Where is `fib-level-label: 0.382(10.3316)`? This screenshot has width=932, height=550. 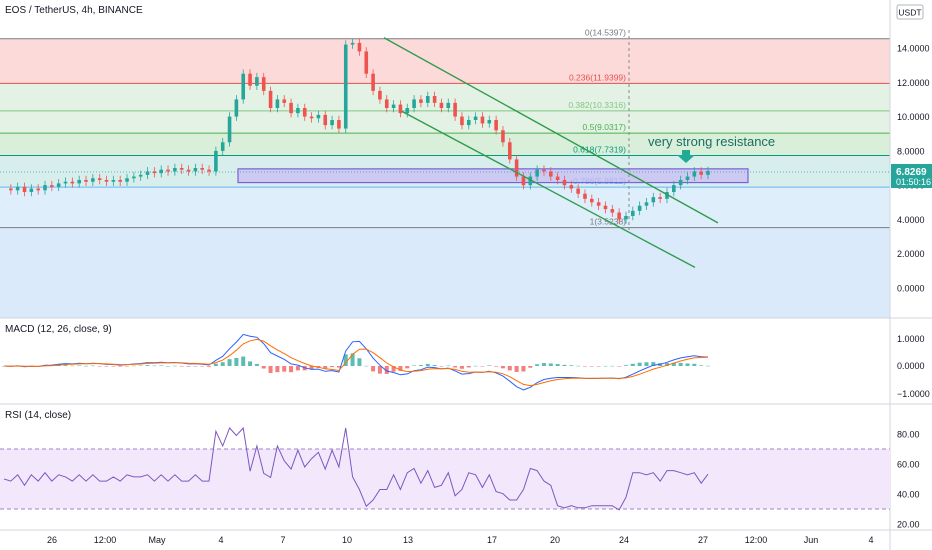
fib-level-label: 0.382(10.3316) is located at coordinates (597, 105).